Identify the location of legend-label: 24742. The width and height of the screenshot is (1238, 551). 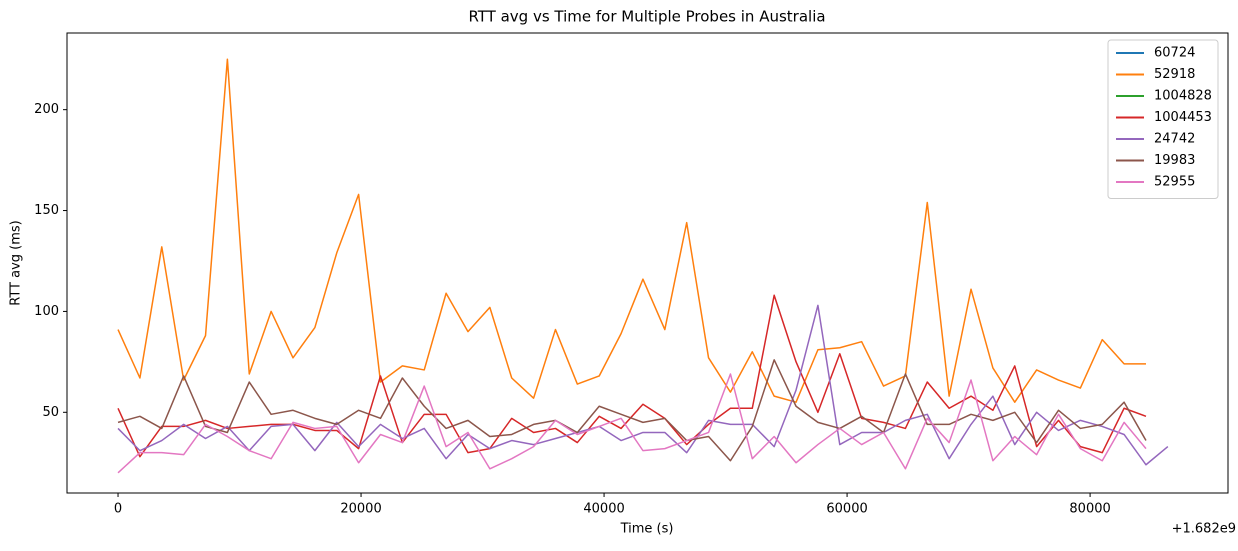
(1174, 139).